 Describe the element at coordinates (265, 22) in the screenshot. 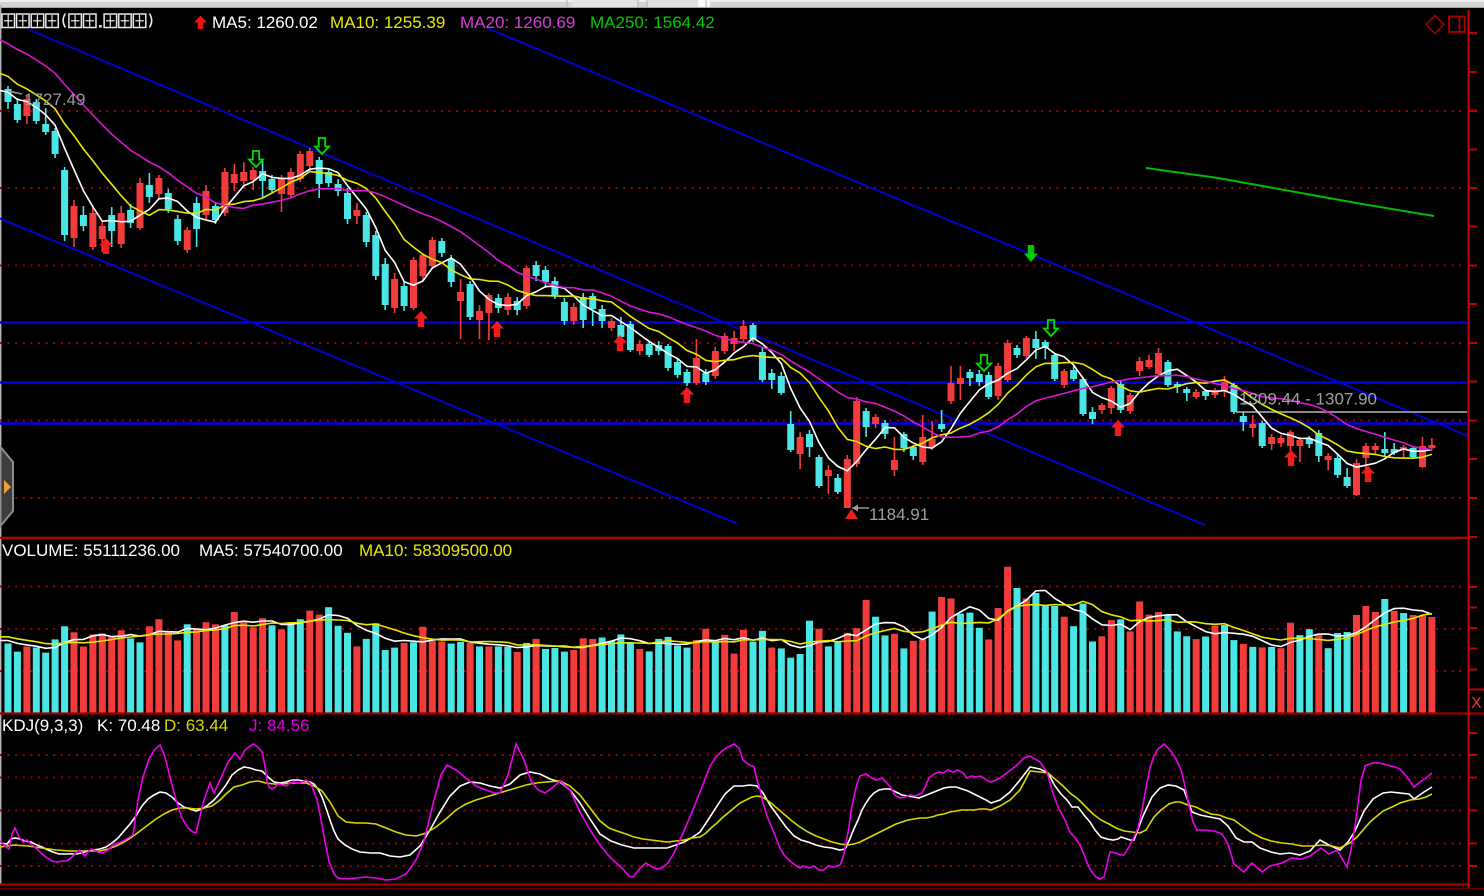

I see `svg-text: MA5: 1260.02` at that location.